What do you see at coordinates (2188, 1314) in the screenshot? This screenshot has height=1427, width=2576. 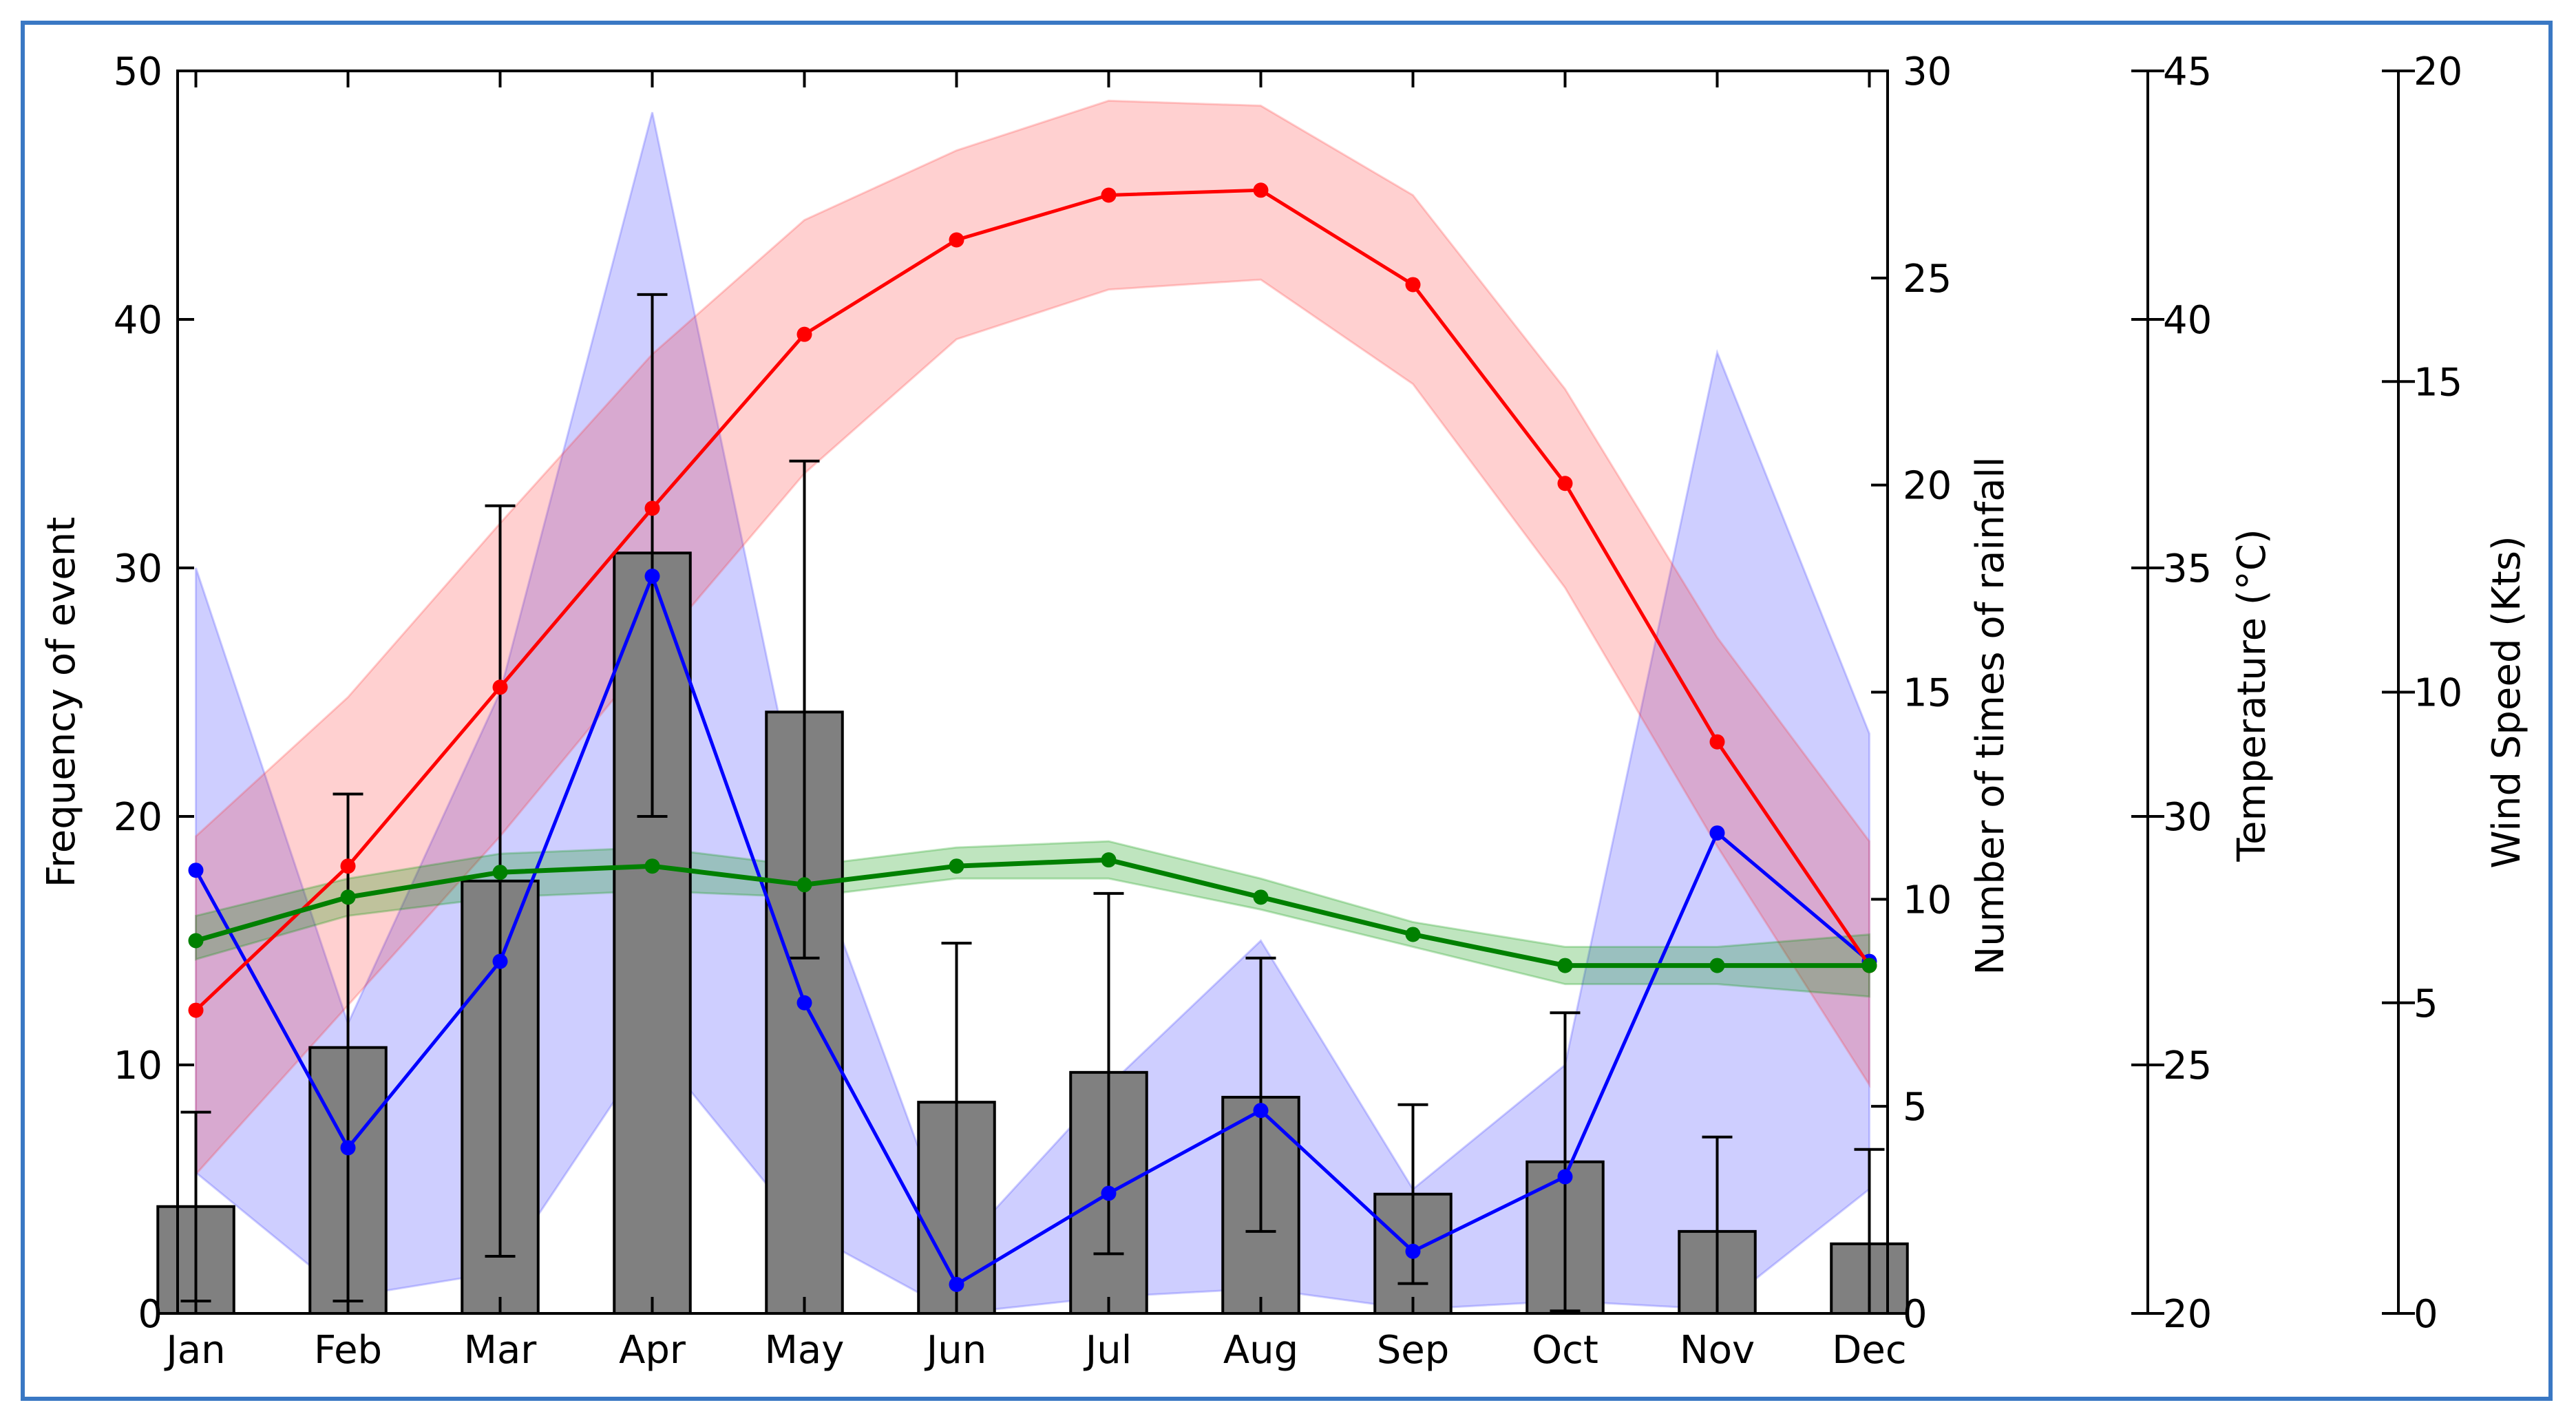 I see `temperature-axis-tick-label: 20` at bounding box center [2188, 1314].